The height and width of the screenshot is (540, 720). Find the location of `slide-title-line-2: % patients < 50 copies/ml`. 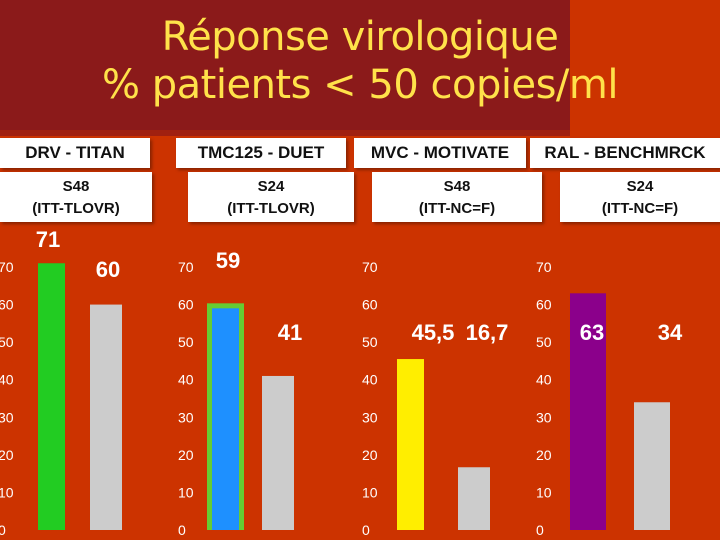

slide-title-line-2: % patients < 50 copies/ml is located at coordinates (360, 85).